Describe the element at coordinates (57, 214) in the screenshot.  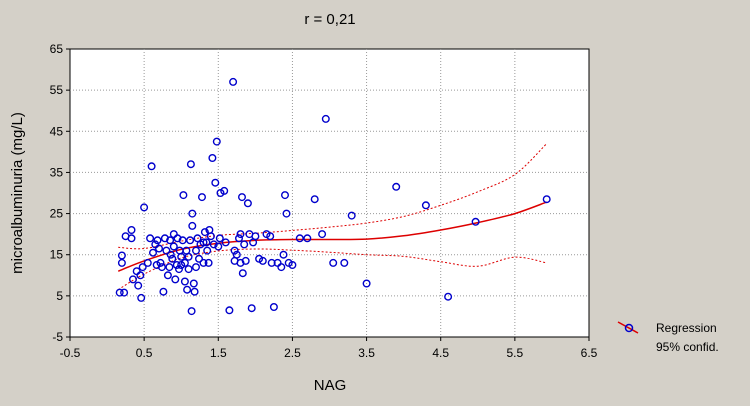
I see `y-tick-label: 25` at that location.